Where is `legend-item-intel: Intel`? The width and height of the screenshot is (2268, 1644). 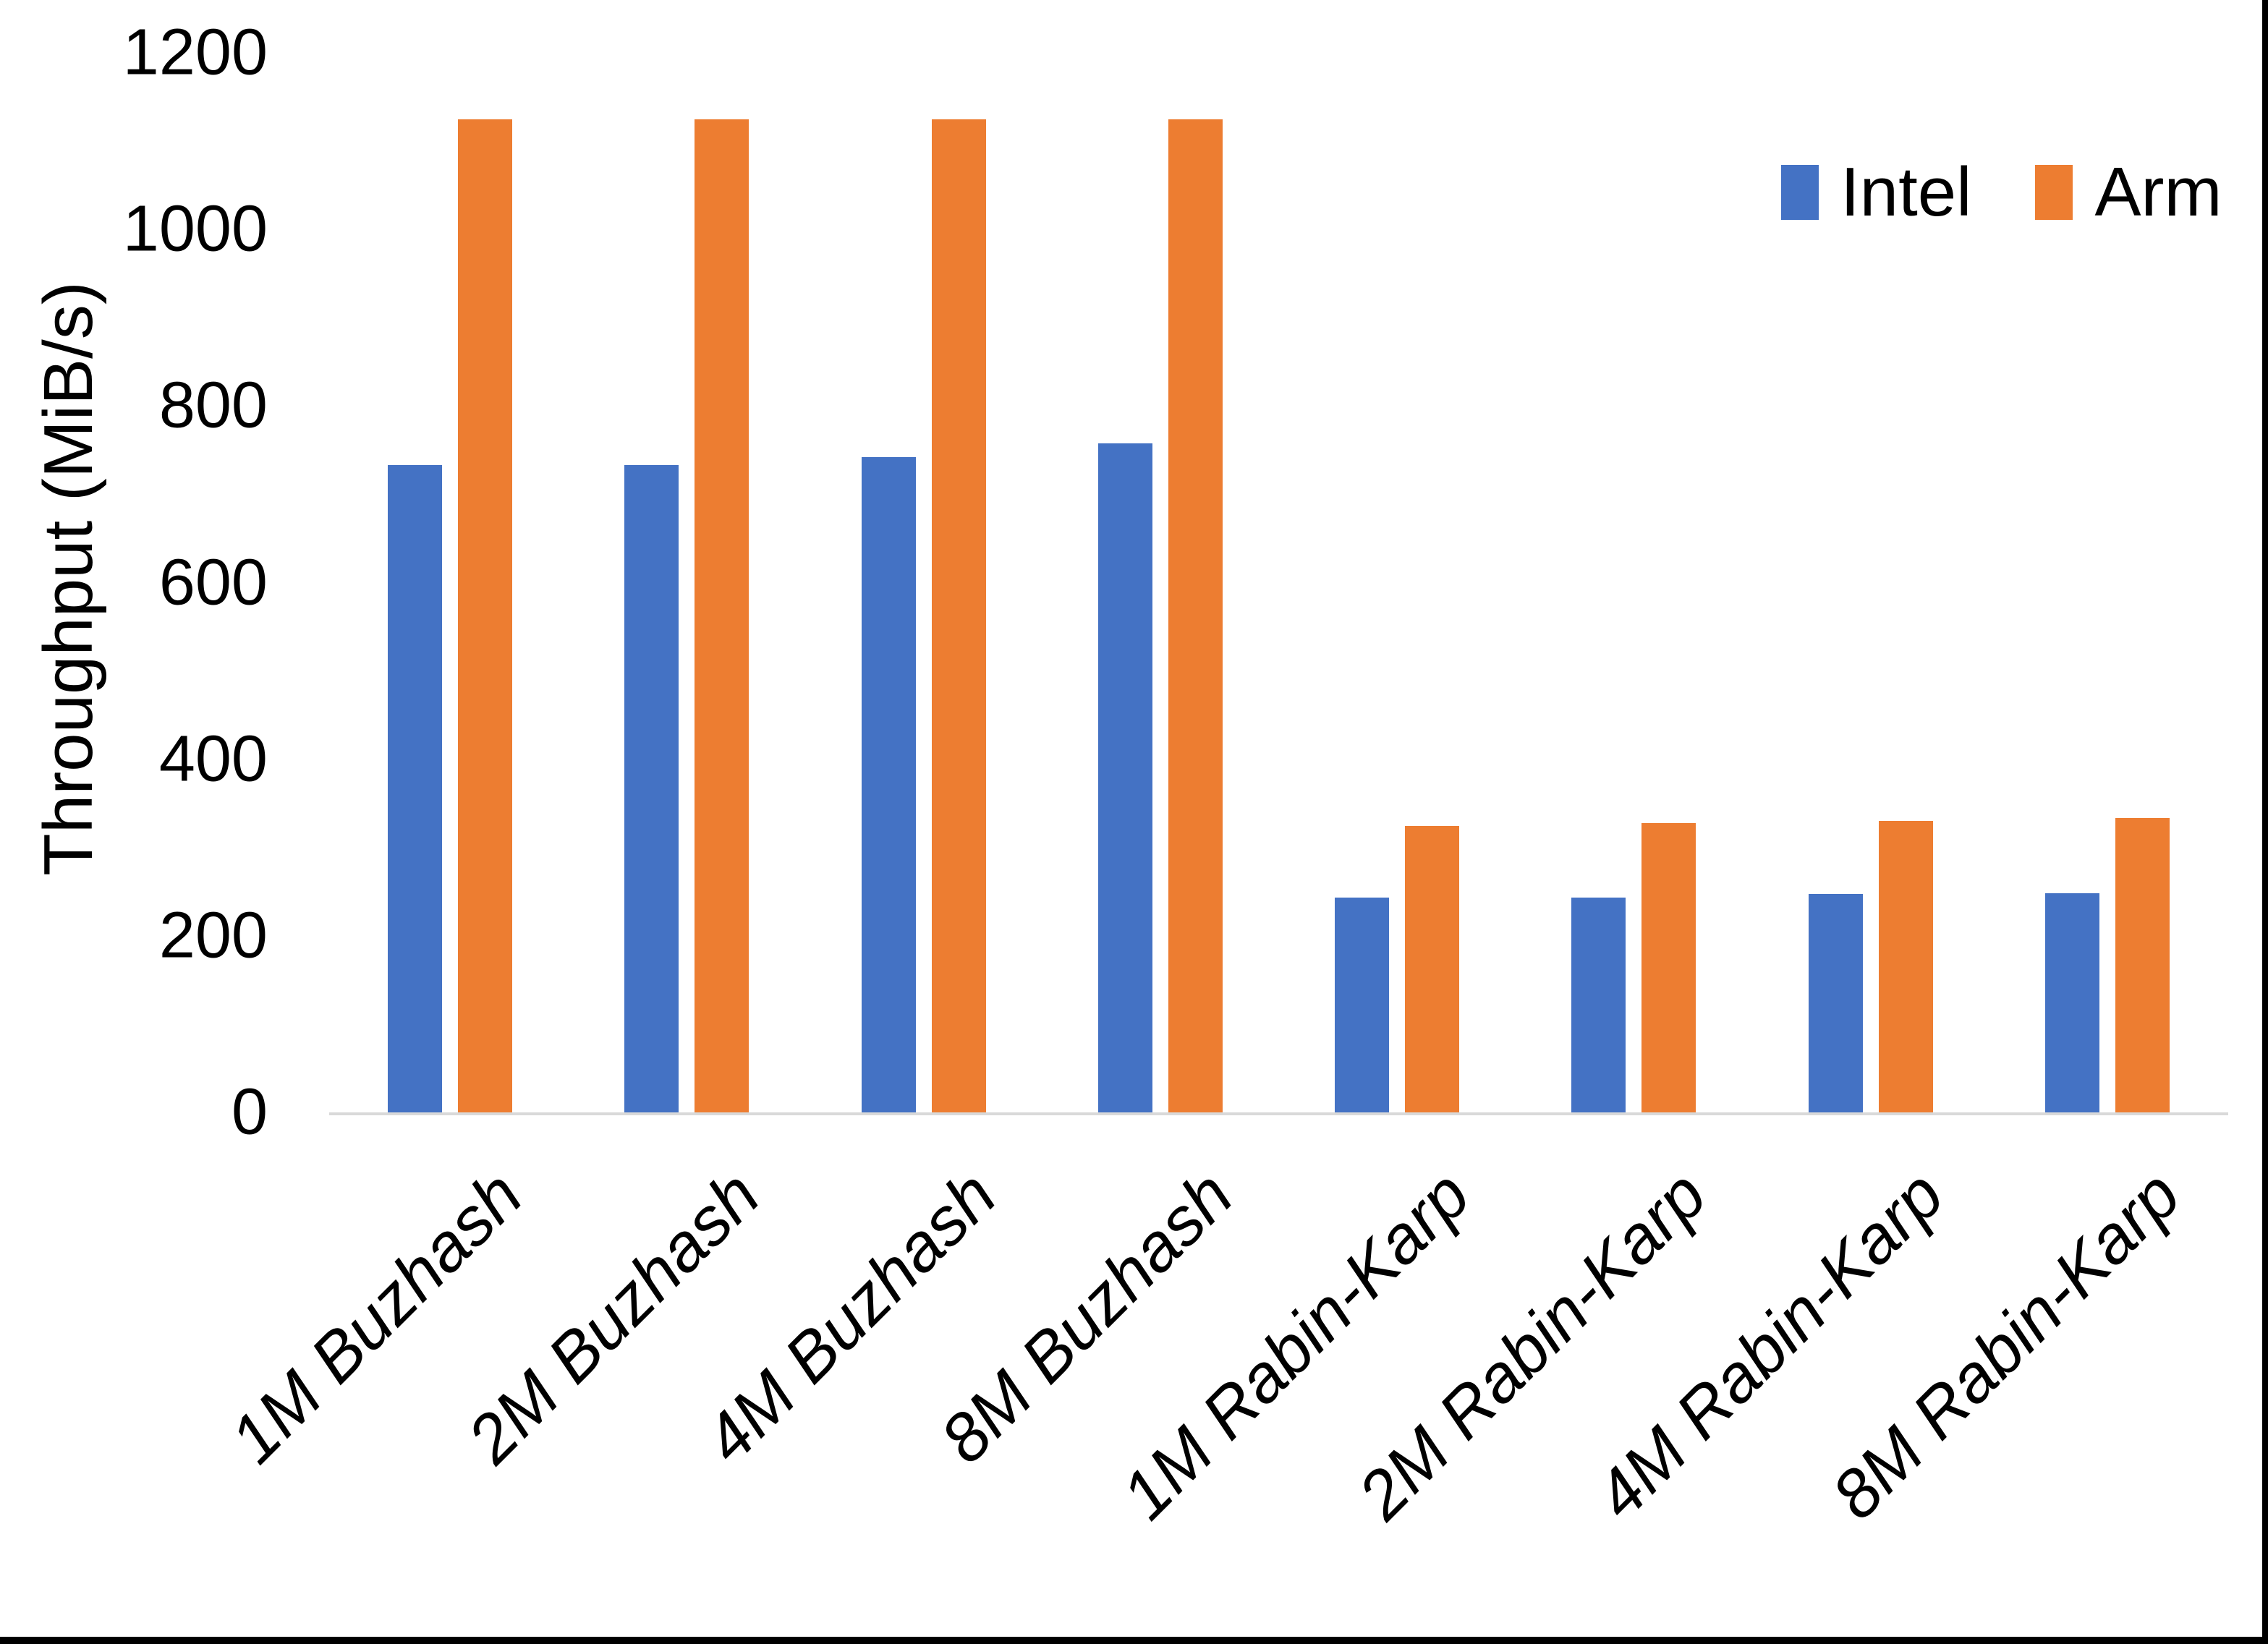 legend-item-intel: Intel is located at coordinates (1876, 192).